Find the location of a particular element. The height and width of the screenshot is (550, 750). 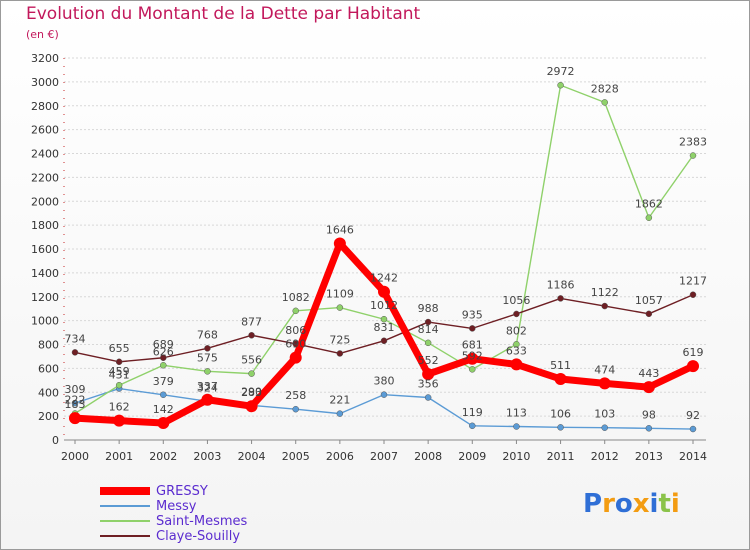

legend-swatch-gressy is located at coordinates (125, 491).